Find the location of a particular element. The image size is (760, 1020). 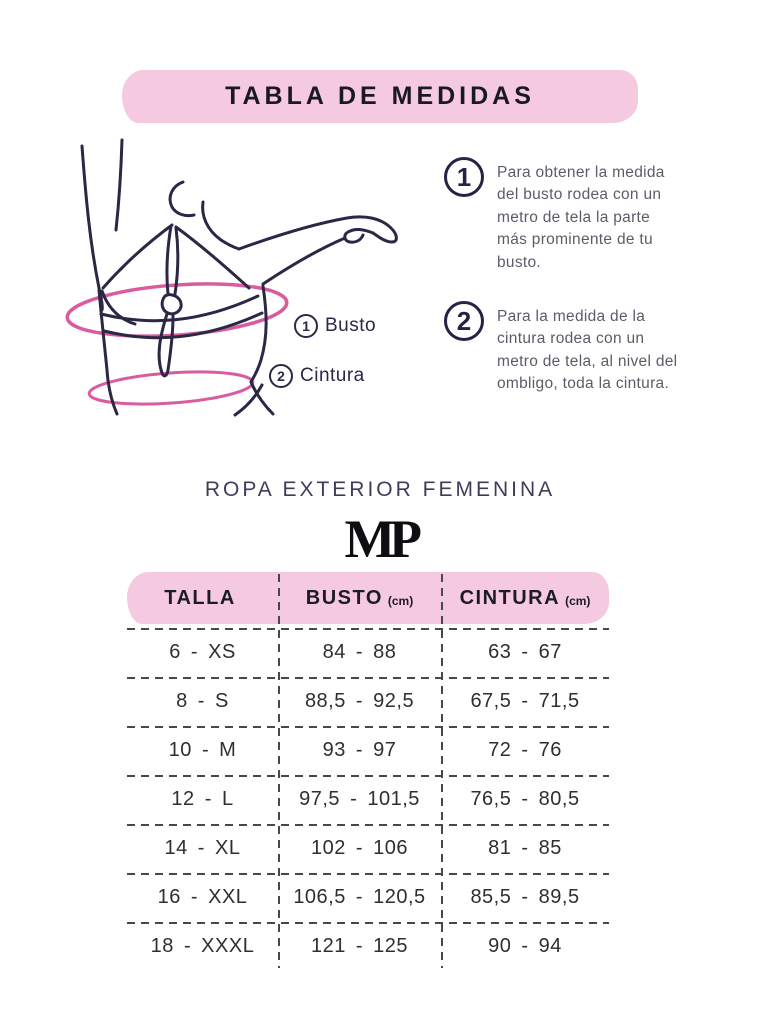

table-row: 8 - S 88,5 - 92,5 67,5 - 71,5 is located at coordinates (378, 701).